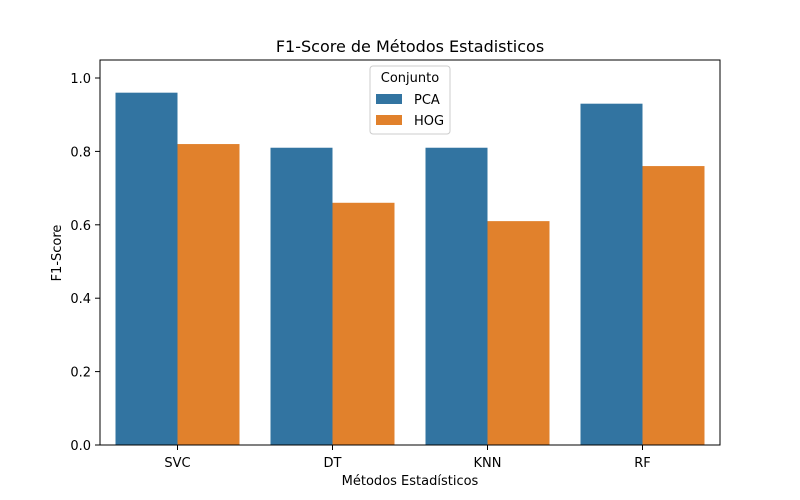 Image resolution: width=800 pixels, height=500 pixels. I want to click on legend-swatch-pca, so click(389, 99).